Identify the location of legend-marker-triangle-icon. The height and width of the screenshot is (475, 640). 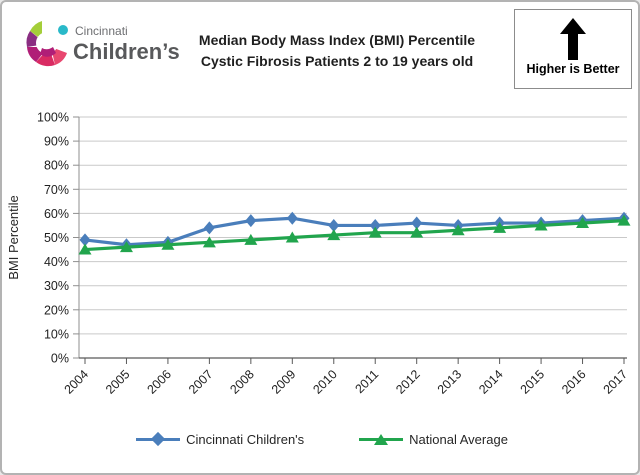
(381, 439).